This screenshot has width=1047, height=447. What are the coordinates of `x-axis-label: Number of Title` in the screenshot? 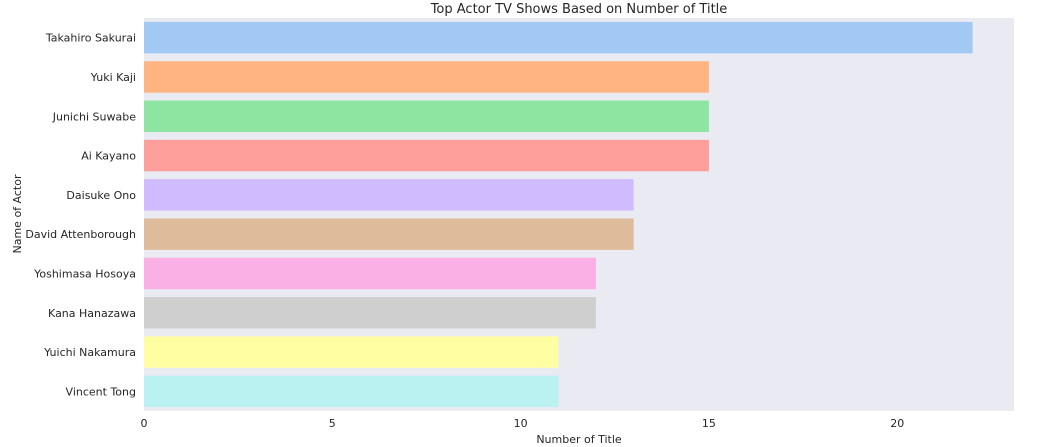 It's located at (579, 439).